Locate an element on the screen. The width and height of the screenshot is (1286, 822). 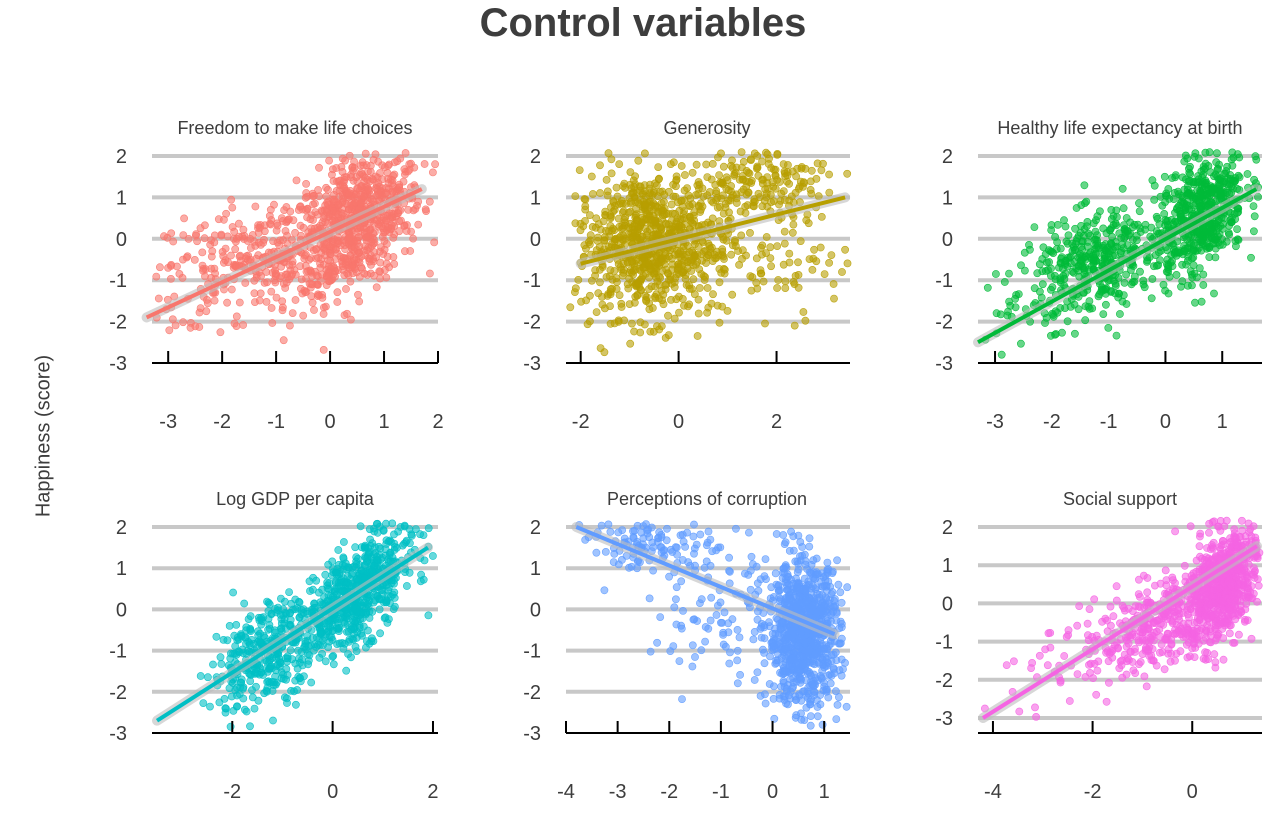
y-tick-label: -3 is located at coordinates (532, 364).